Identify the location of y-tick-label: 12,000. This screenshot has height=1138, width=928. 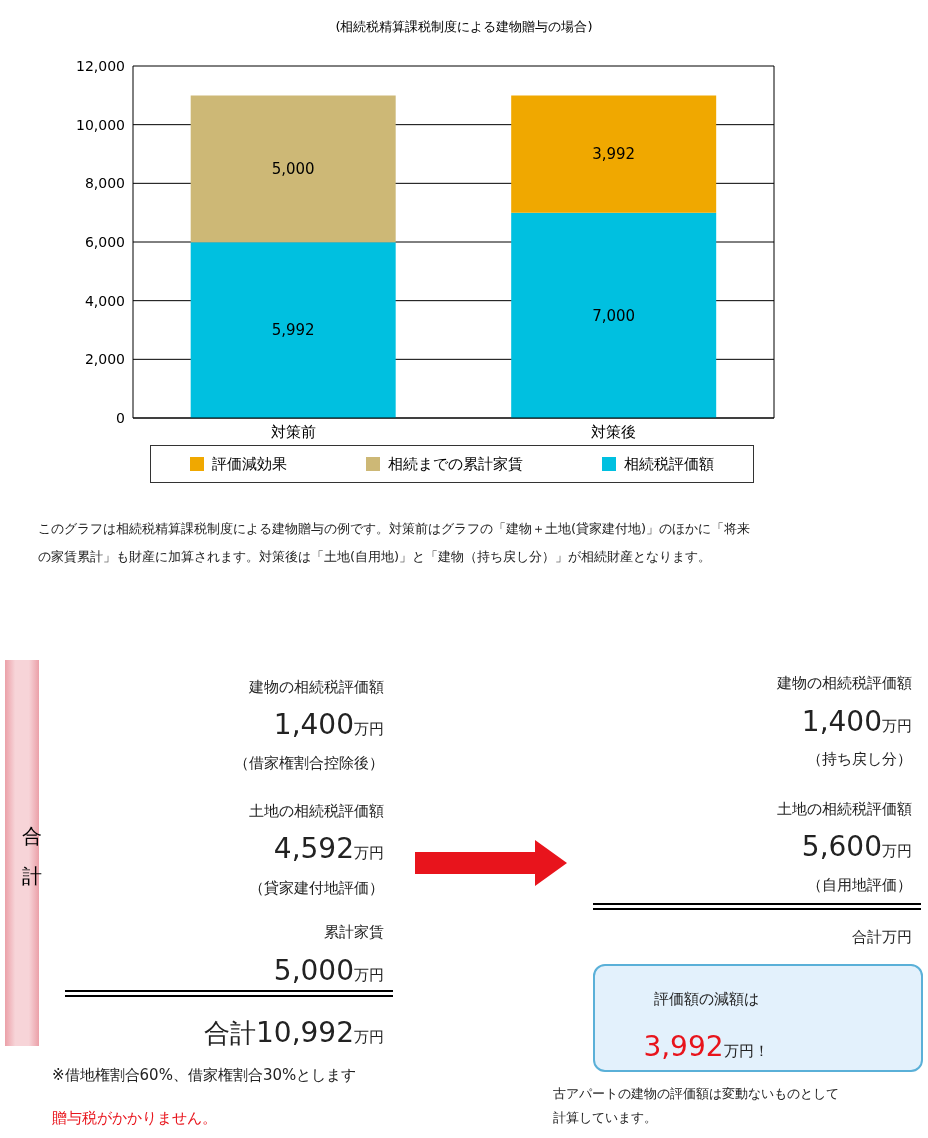
(100, 65).